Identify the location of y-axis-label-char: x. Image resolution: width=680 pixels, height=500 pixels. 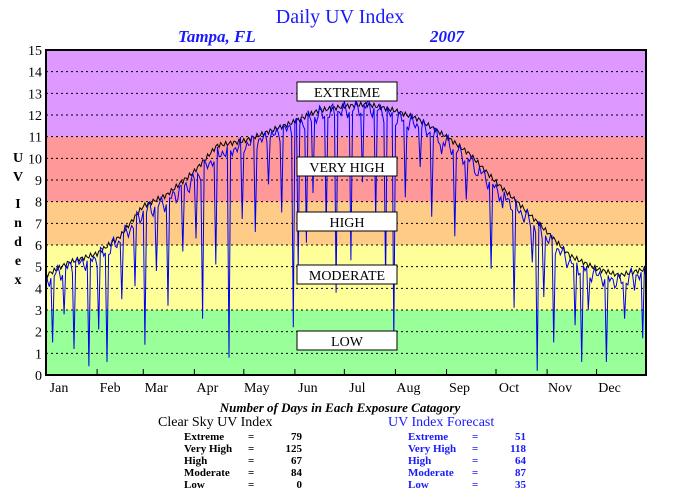
(18, 280).